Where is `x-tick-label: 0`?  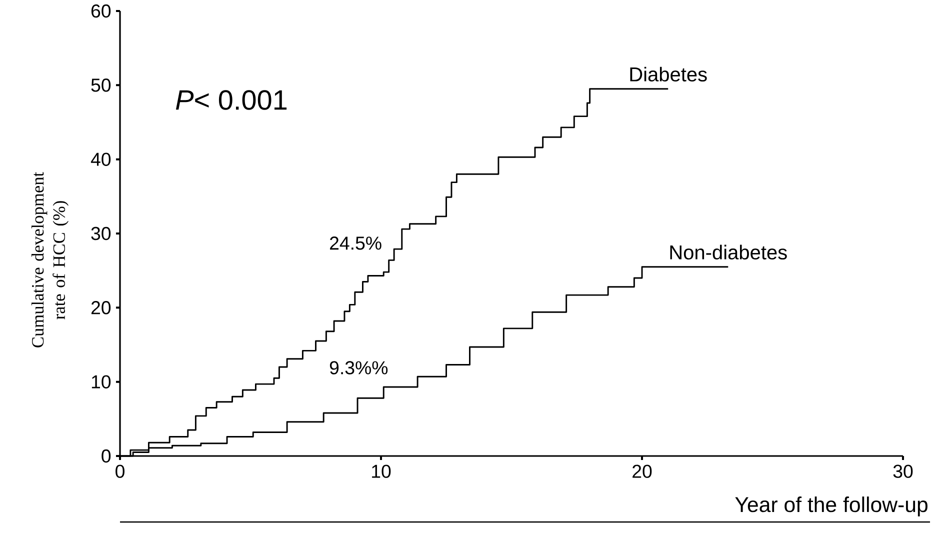 x-tick-label: 0 is located at coordinates (120, 471).